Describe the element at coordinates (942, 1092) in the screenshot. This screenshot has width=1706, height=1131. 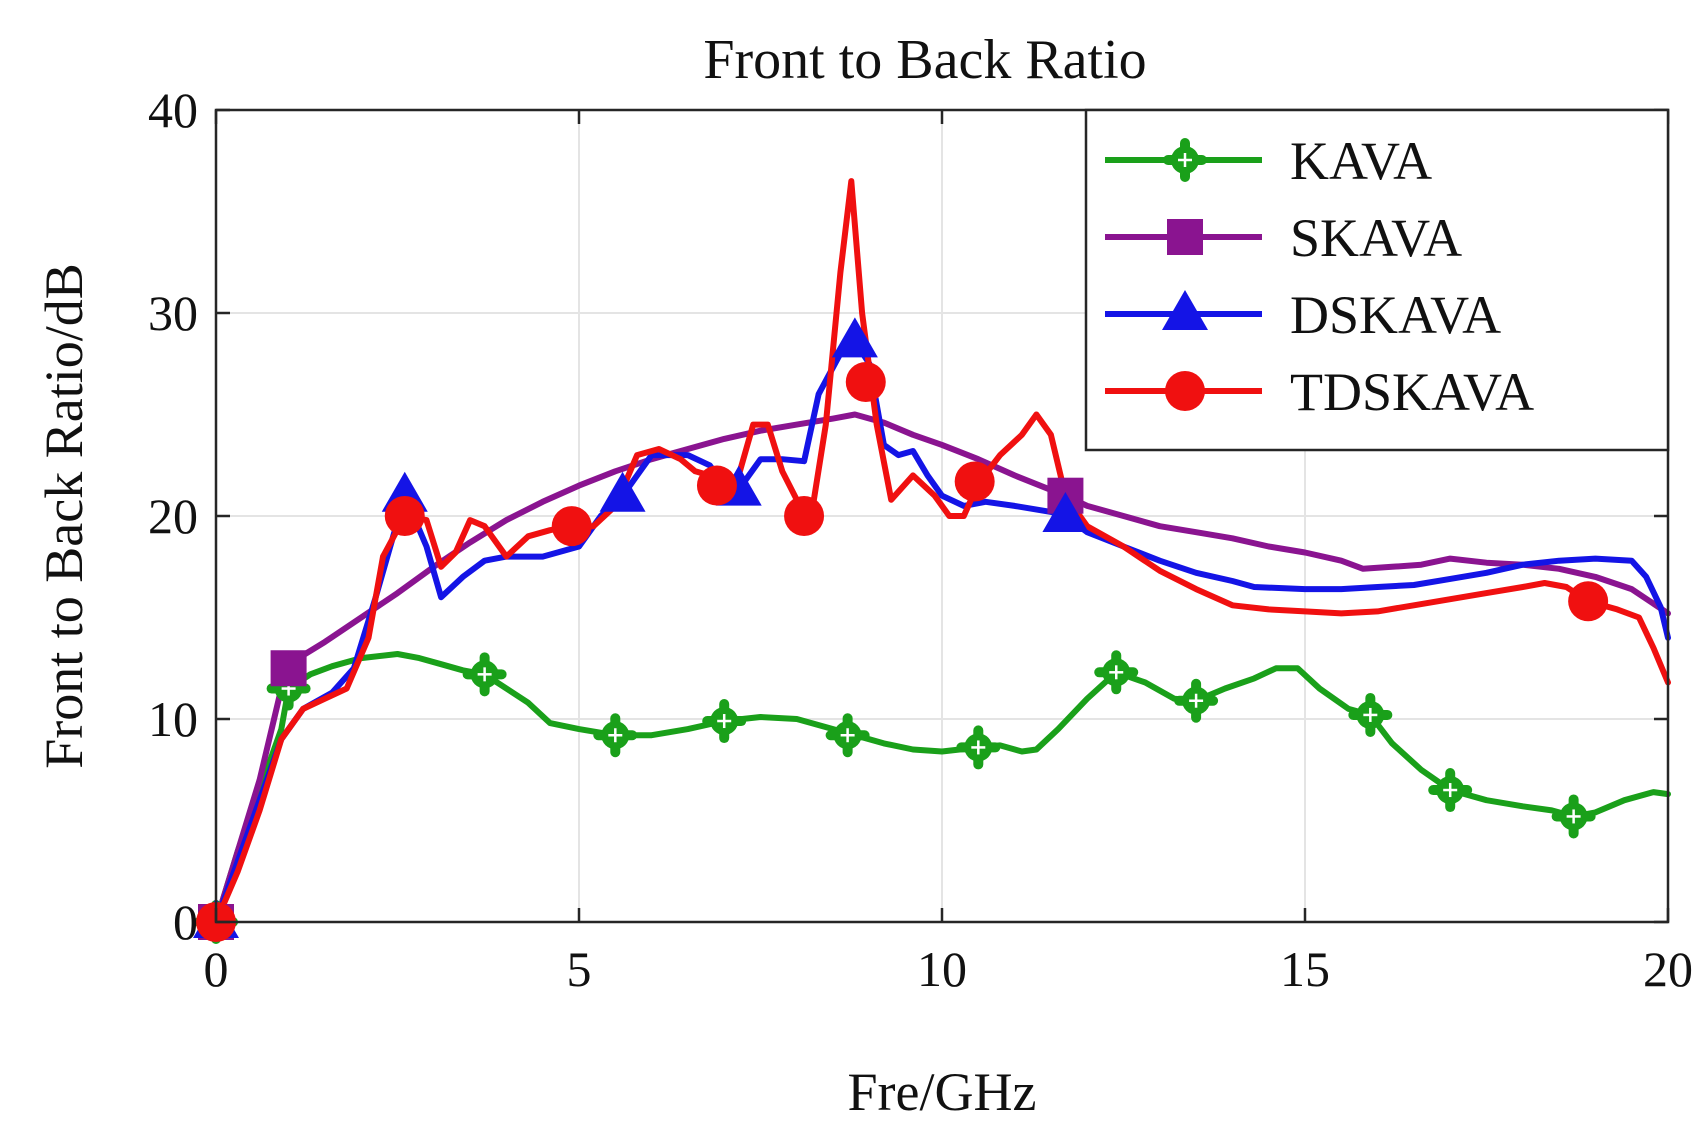
I see `x-axis-label: Fre/GHz` at that location.